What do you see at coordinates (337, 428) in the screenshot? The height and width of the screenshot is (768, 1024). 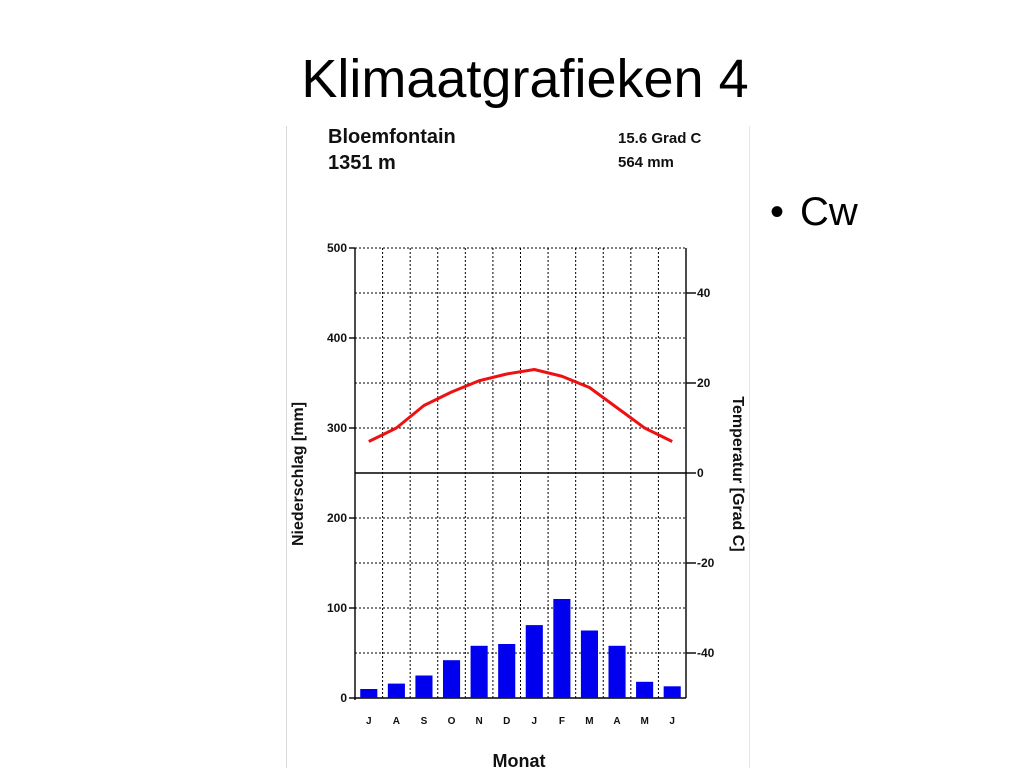 I see `y-tick-left-label: 300` at bounding box center [337, 428].